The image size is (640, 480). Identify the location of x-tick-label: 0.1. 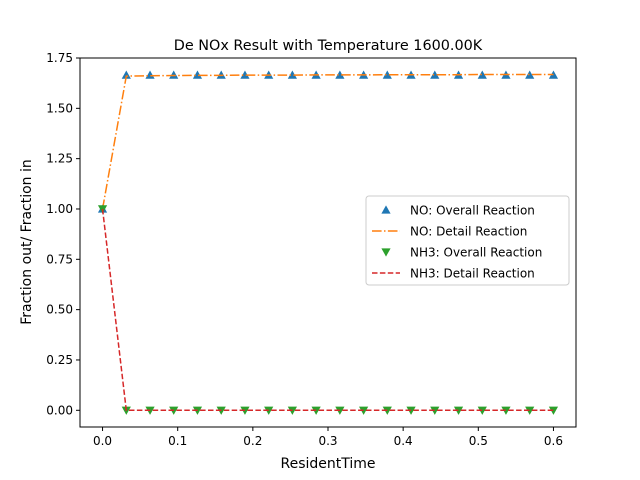
(177, 441).